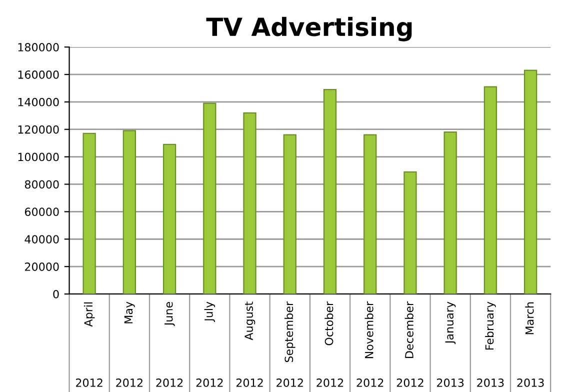 This screenshot has width=587, height=392. What do you see at coordinates (530, 344) in the screenshot?
I see `category-label: March 2013` at bounding box center [530, 344].